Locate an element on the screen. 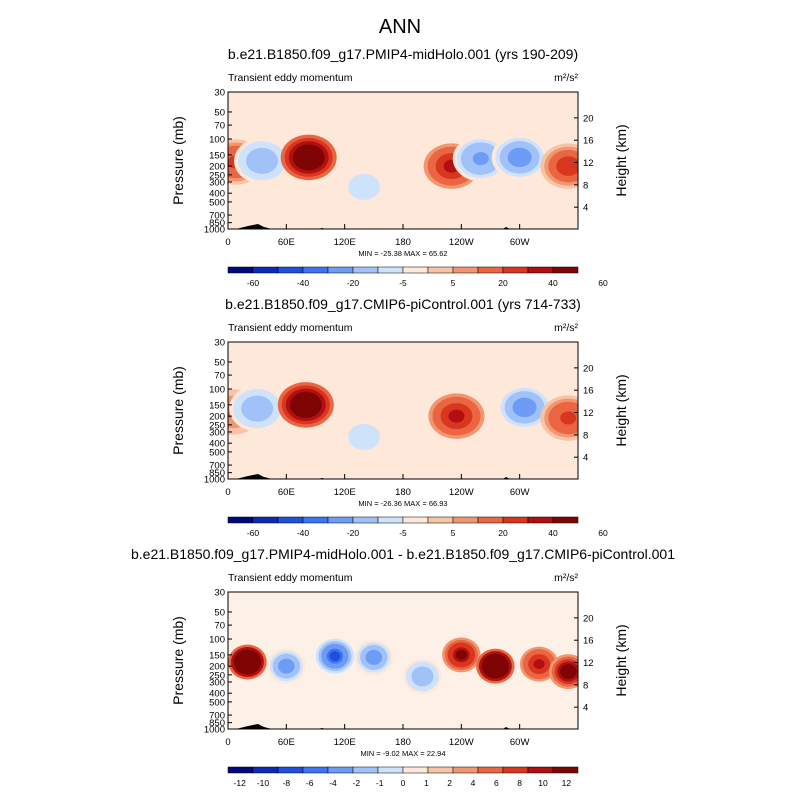 The width and height of the screenshot is (800, 800). y-tick-label: 300 is located at coordinates (217, 682).